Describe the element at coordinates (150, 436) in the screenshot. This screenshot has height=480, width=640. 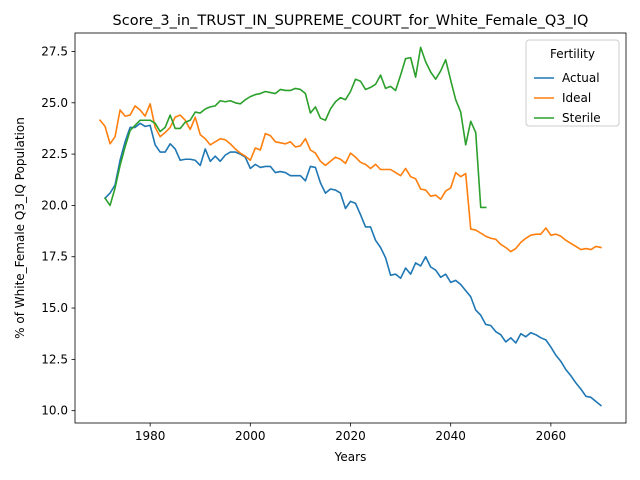
I see `x-tick-label: 1980` at that location.